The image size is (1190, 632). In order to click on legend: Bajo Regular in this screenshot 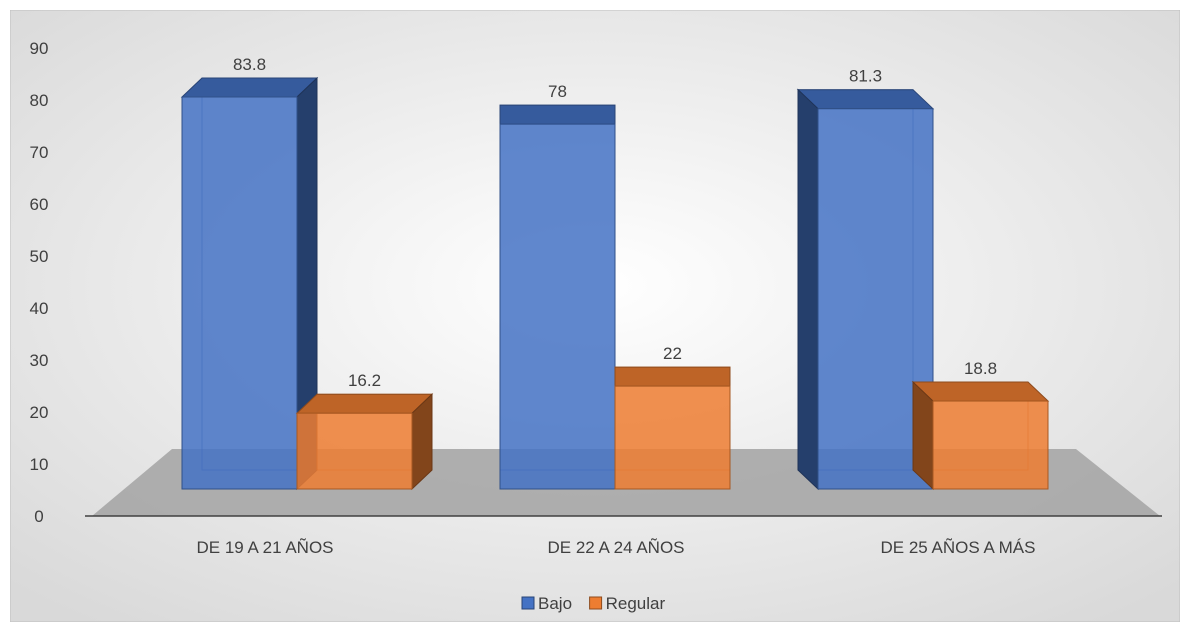, I will do `click(593, 603)`.